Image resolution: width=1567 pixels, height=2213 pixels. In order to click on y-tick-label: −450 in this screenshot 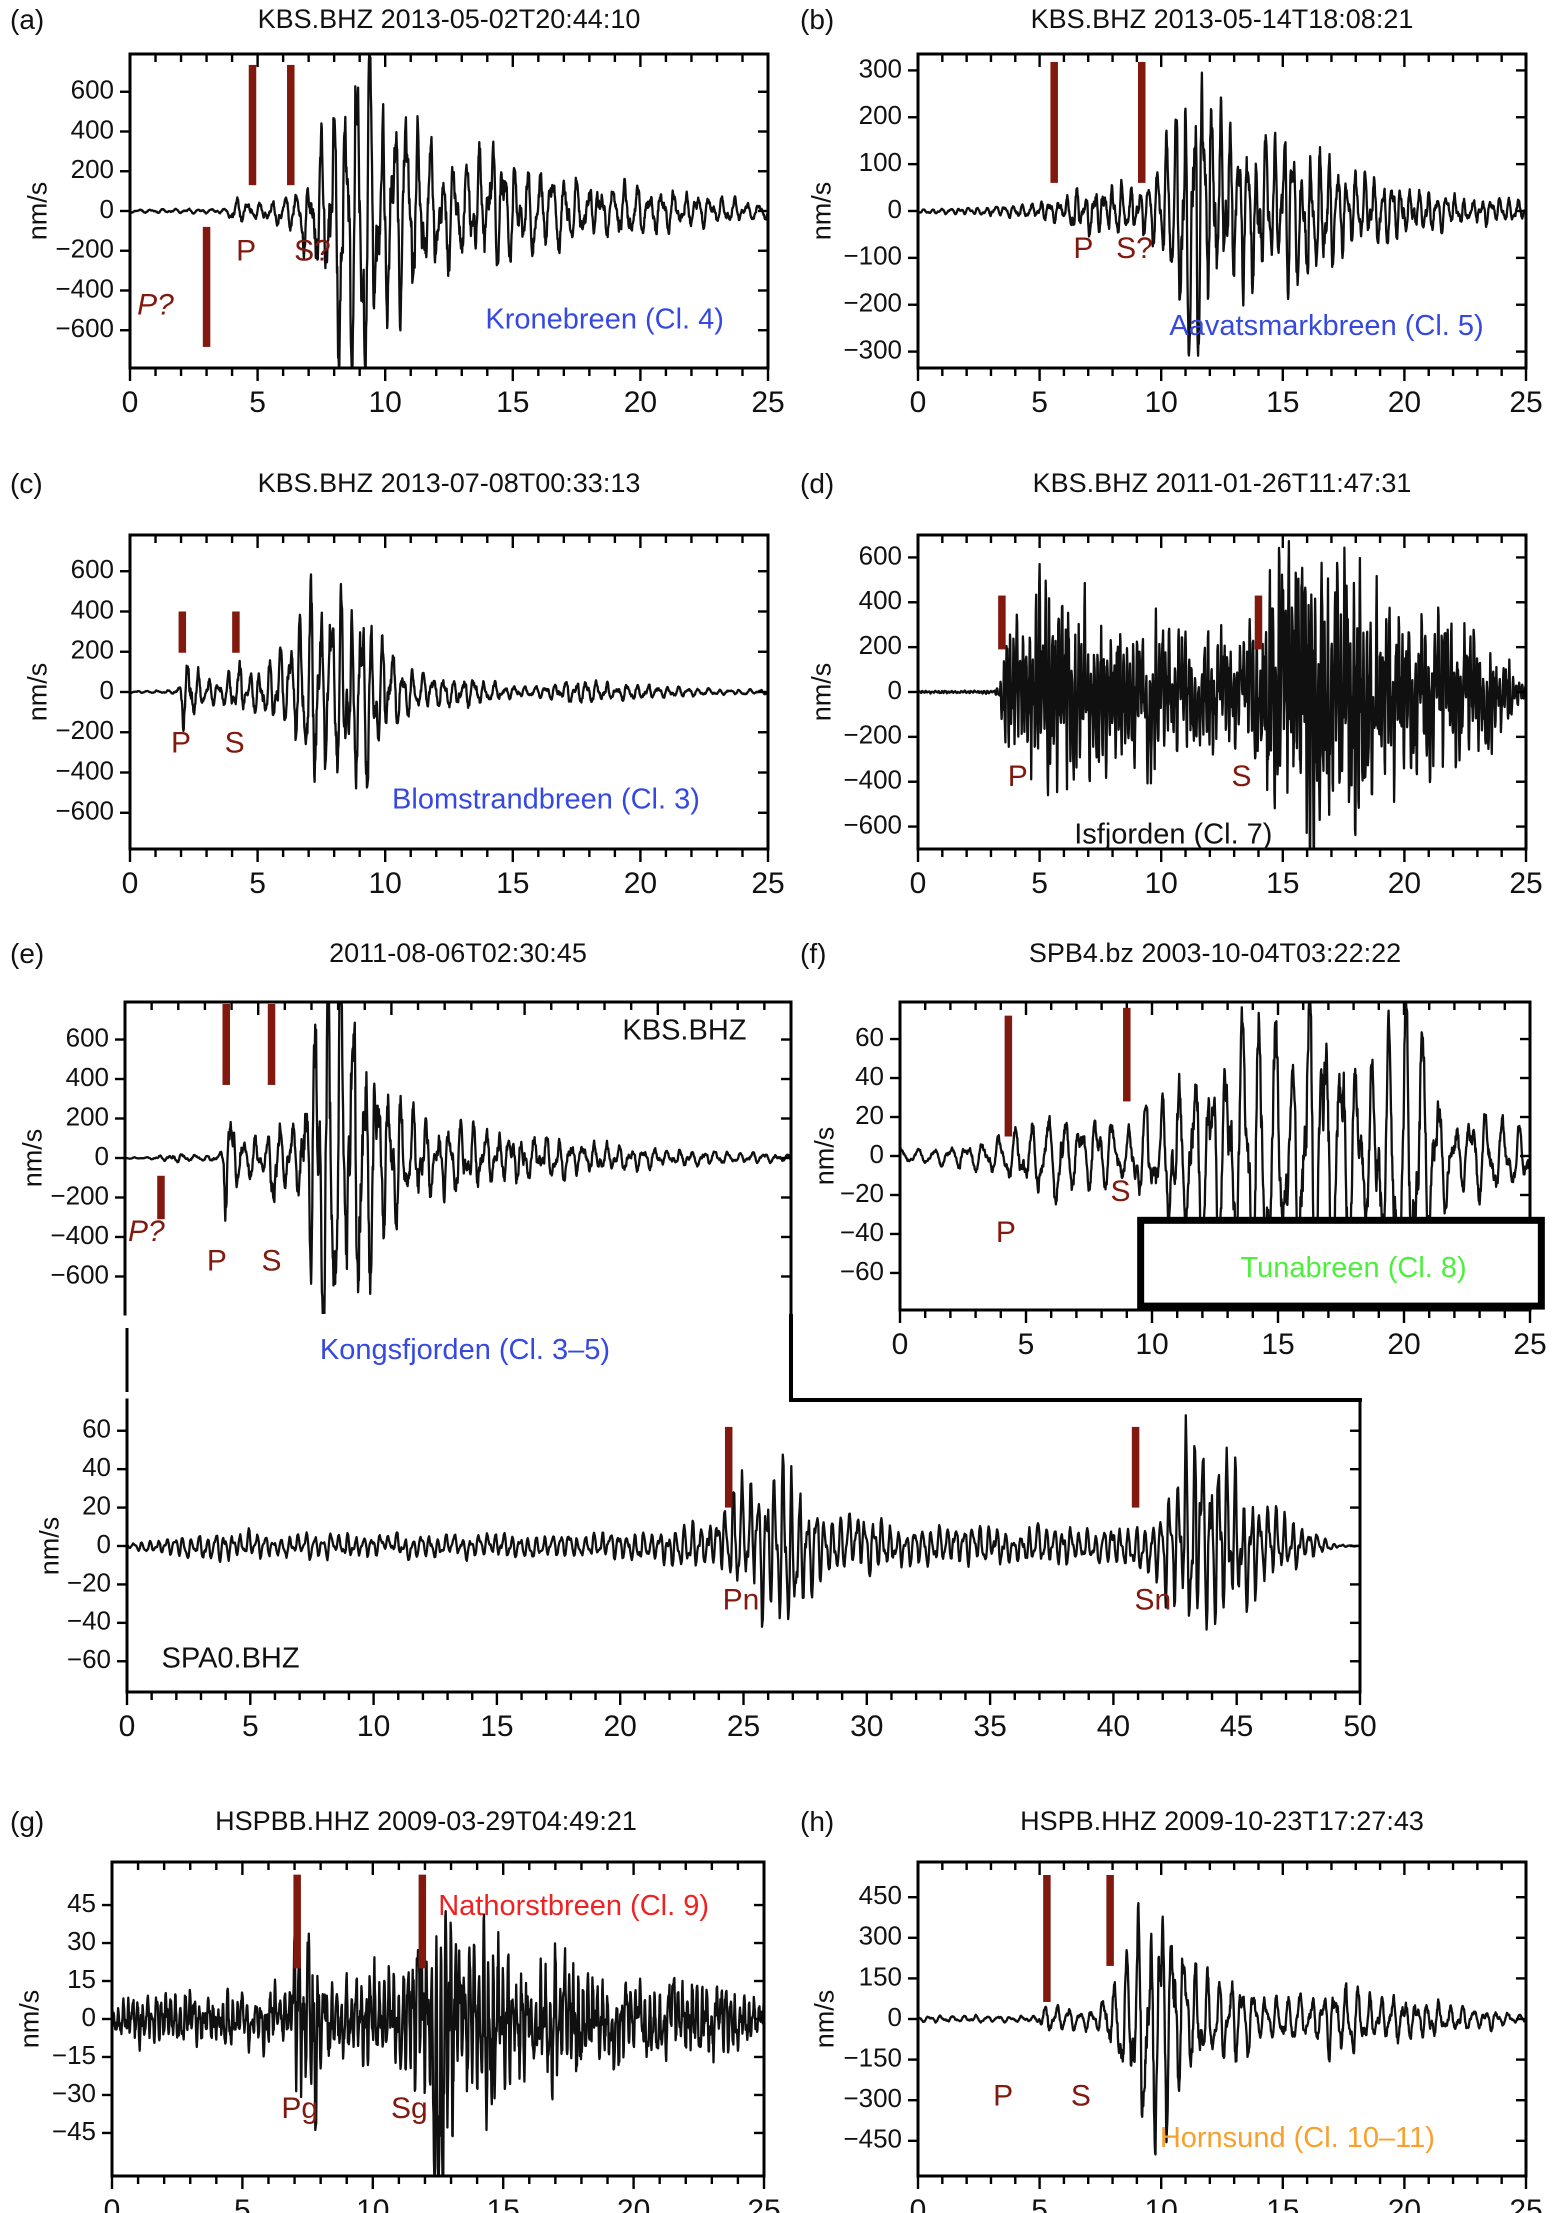, I will do `click(872, 2139)`.